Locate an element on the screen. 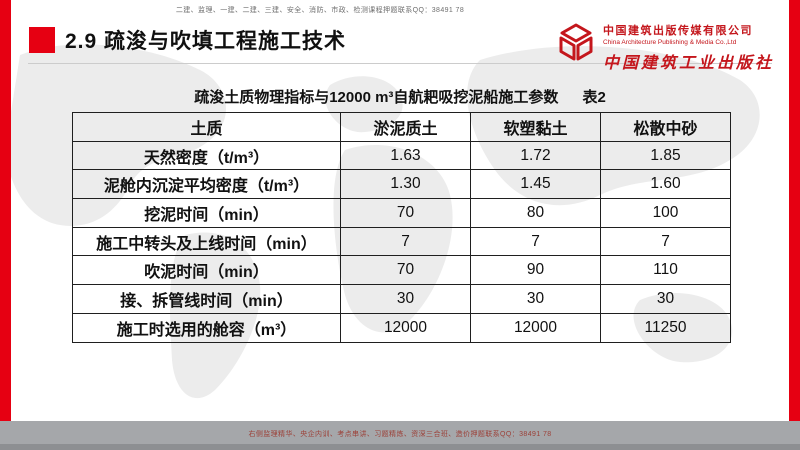 The image size is (800, 450). table-row: 施工中转头及上线时间（min） 7 7 7 is located at coordinates (401, 241).